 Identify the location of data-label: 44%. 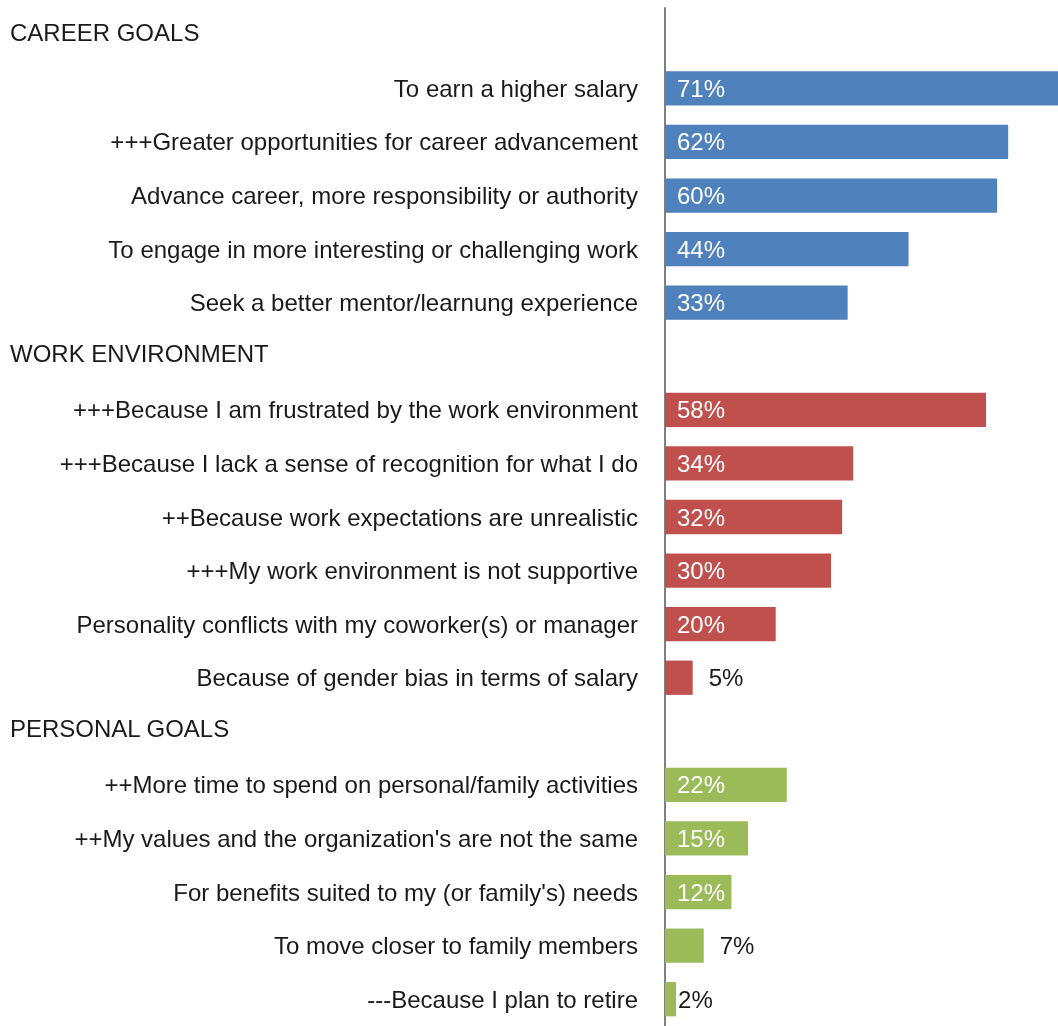
(701, 249).